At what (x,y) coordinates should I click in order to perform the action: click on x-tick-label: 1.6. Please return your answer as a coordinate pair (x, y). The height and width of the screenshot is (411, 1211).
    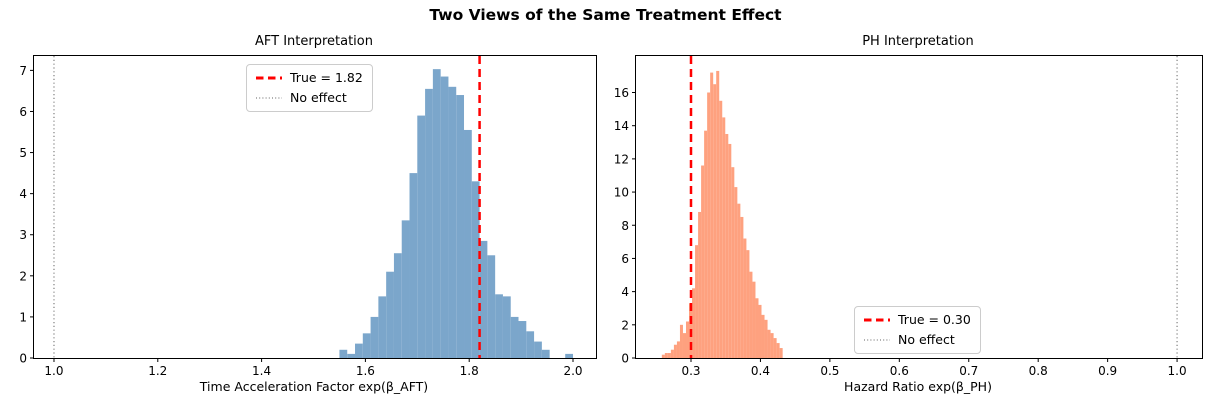
    Looking at the image, I should click on (365, 371).